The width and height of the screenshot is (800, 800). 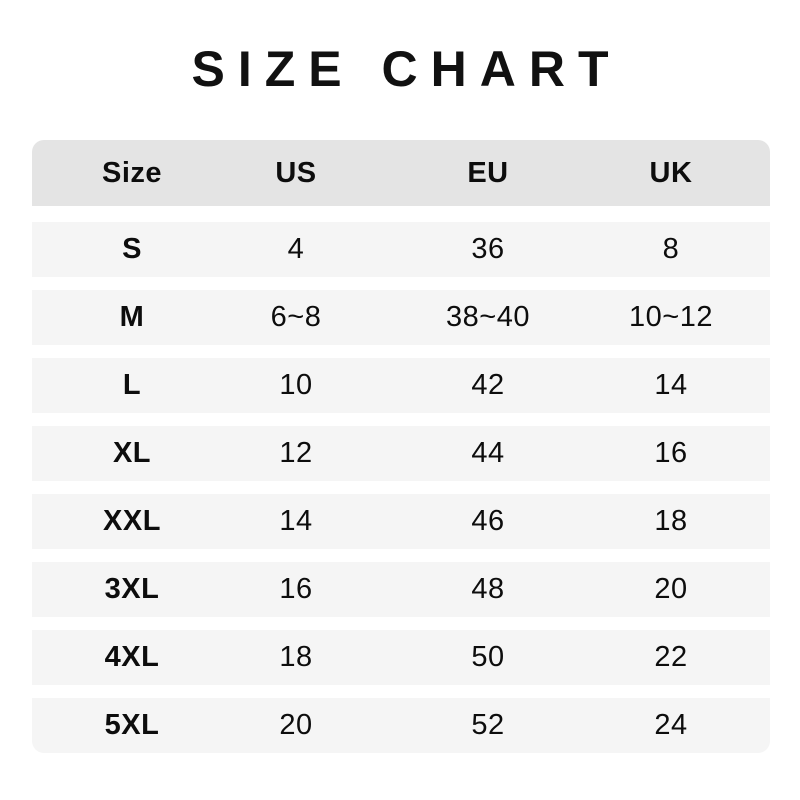 I want to click on row-us-value: 16, so click(x=296, y=589).